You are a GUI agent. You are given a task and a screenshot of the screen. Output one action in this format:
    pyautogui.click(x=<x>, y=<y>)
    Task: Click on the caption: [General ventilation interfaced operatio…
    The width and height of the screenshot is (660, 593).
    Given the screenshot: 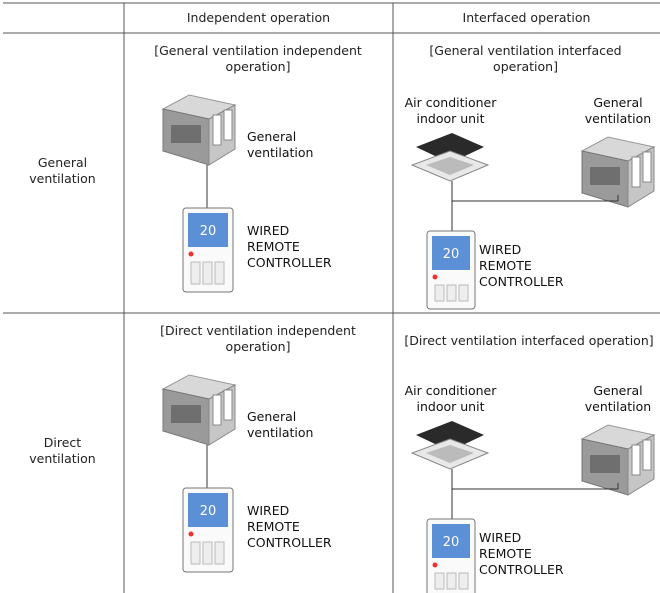 What is the action you would take?
    pyautogui.click(x=525, y=58)
    